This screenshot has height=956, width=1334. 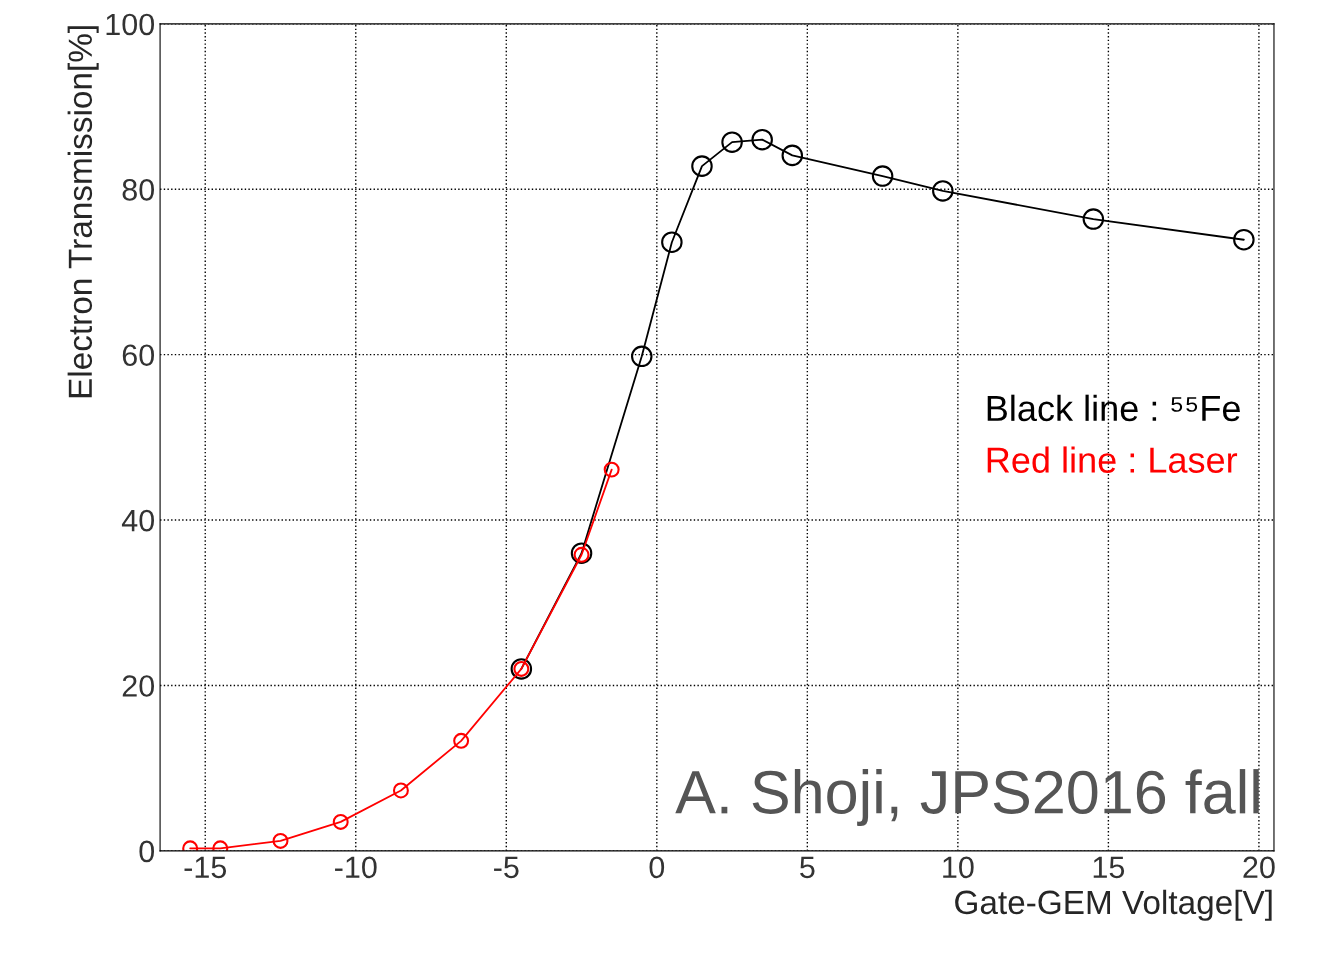 What do you see at coordinates (657, 867) in the screenshot?
I see `x-tick-label: 0` at bounding box center [657, 867].